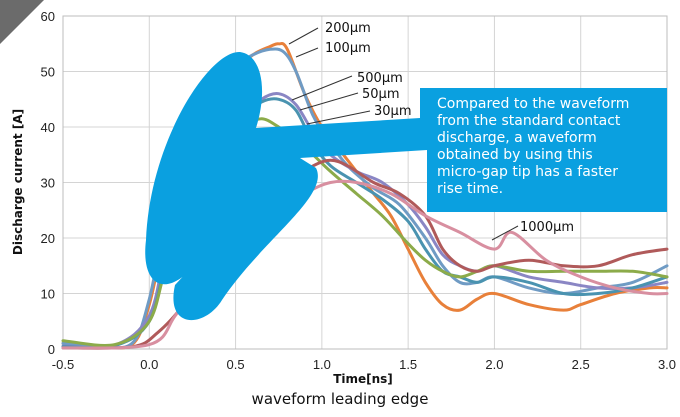  What do you see at coordinates (48, 16) in the screenshot?
I see `y-tick-label: 60` at bounding box center [48, 16].